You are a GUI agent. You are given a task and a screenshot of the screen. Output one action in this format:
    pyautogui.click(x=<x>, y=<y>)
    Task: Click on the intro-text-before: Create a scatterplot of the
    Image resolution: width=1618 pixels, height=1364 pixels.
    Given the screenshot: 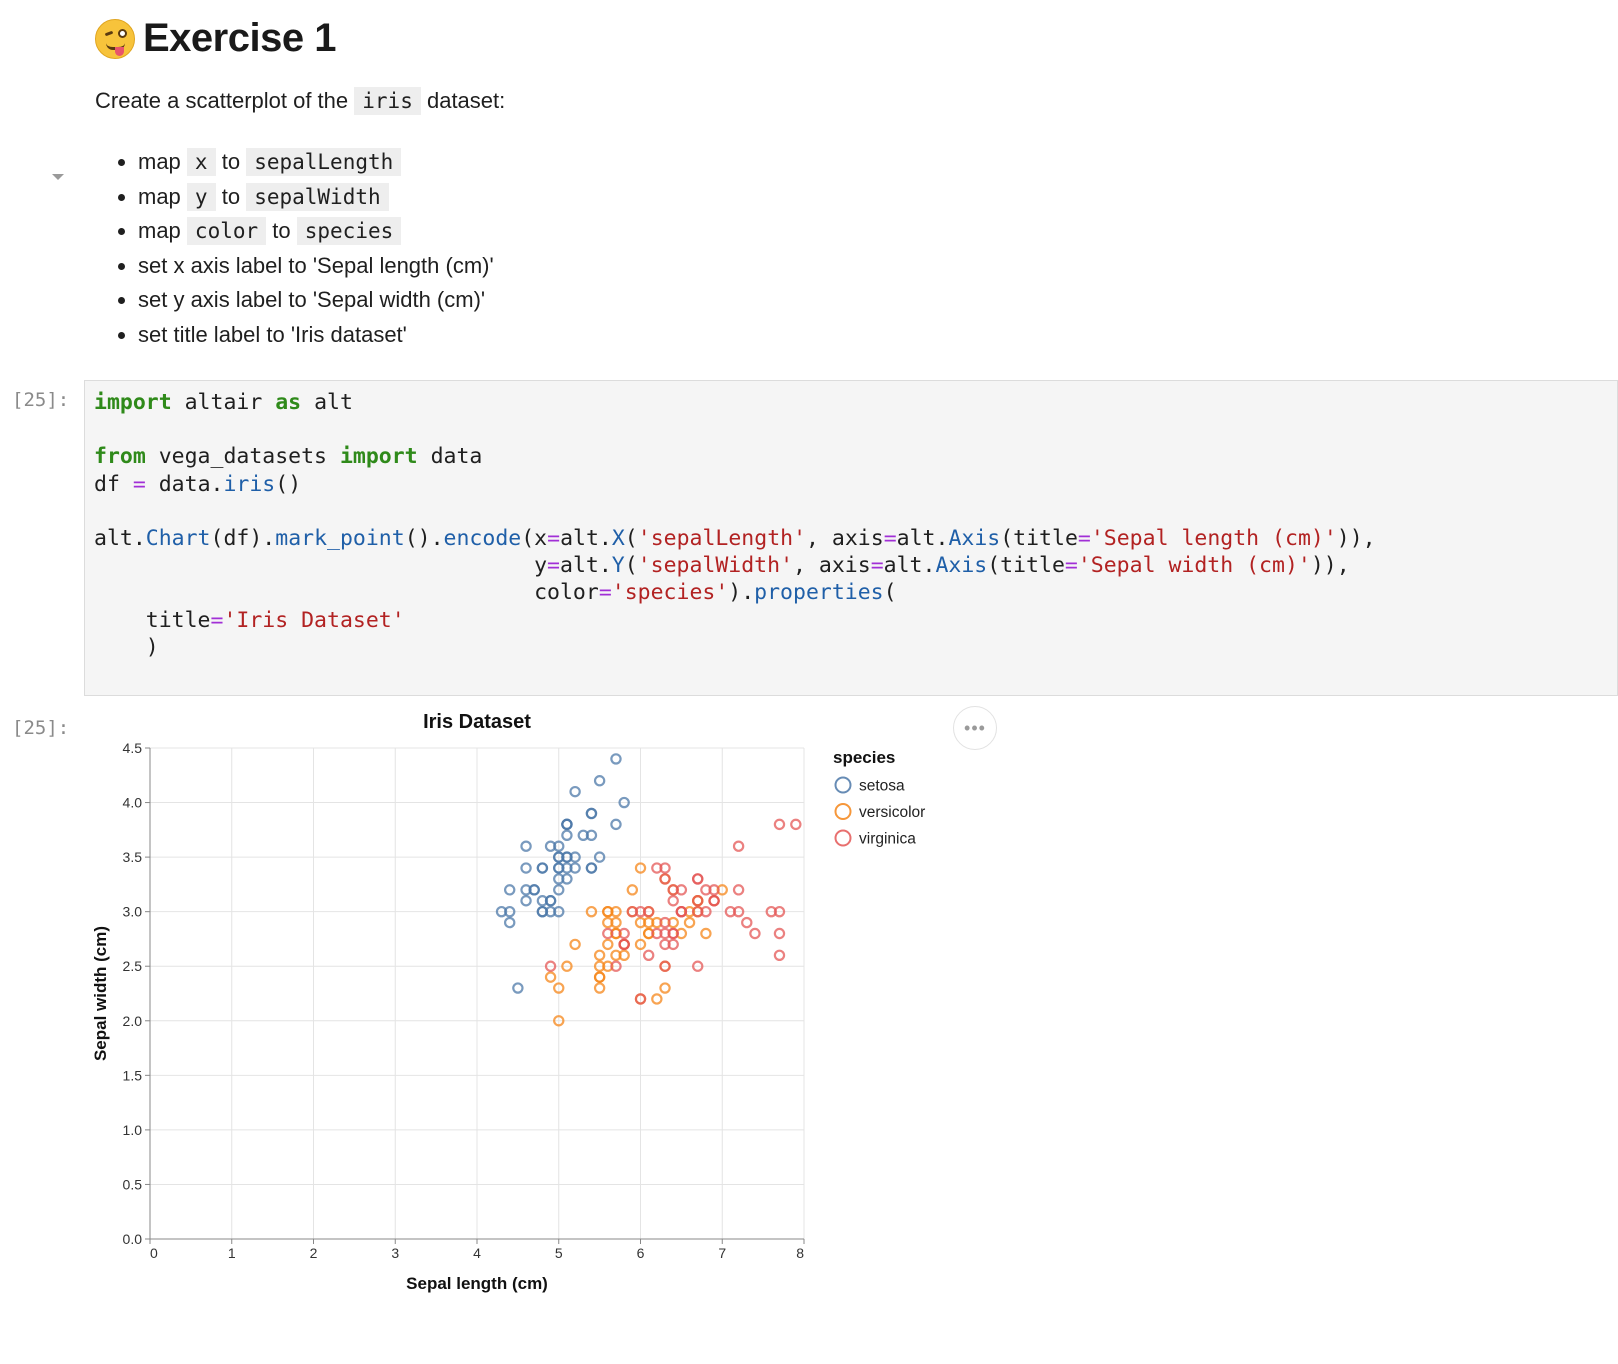 What is the action you would take?
    pyautogui.click(x=222, y=100)
    